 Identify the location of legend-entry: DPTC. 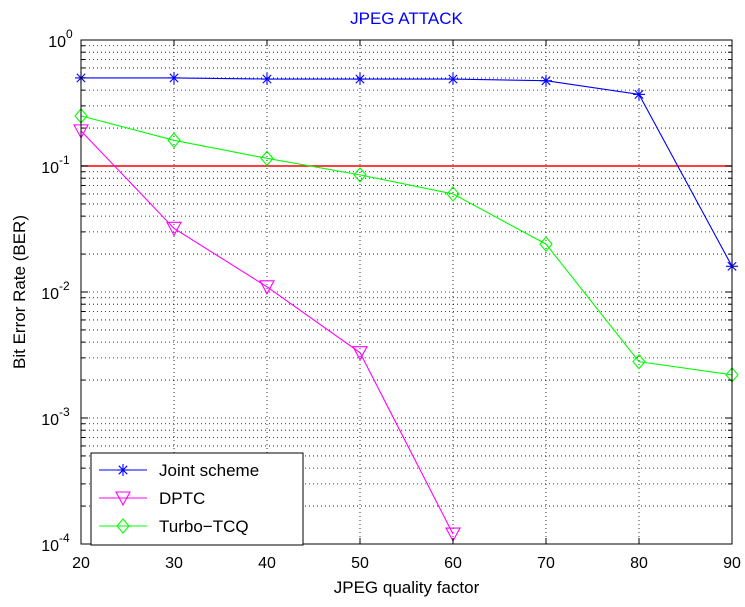
(152, 498).